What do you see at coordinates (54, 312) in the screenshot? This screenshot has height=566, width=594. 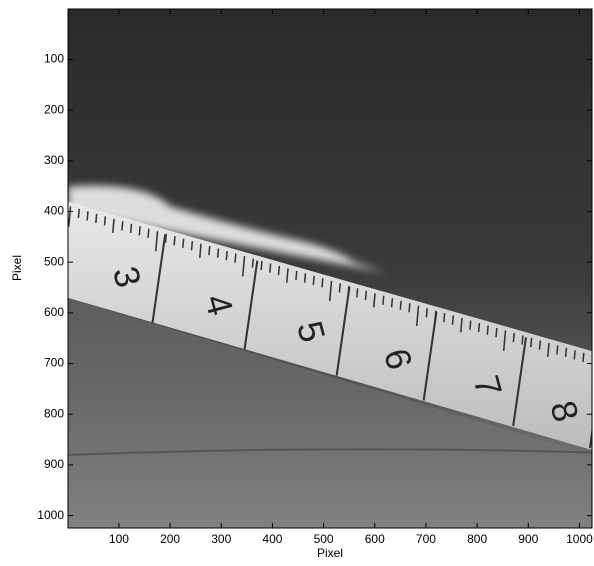 I see `y-tick-label: 600` at bounding box center [54, 312].